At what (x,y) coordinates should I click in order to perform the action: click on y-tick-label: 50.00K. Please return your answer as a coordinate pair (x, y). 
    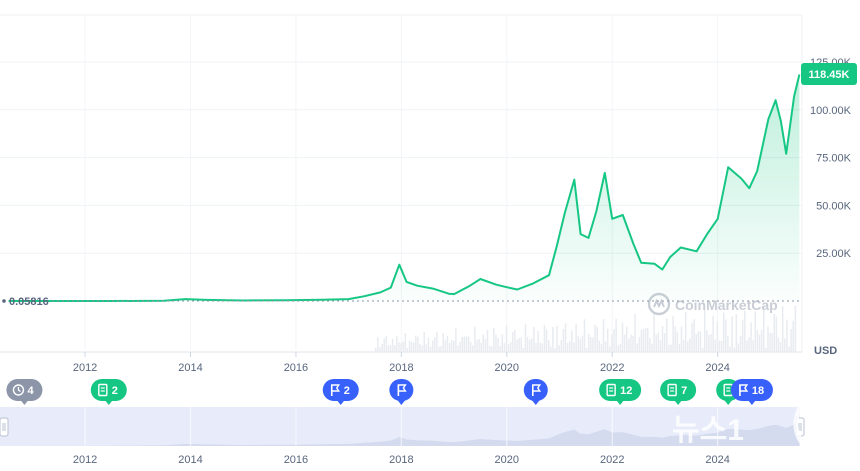
    Looking at the image, I should click on (834, 206).